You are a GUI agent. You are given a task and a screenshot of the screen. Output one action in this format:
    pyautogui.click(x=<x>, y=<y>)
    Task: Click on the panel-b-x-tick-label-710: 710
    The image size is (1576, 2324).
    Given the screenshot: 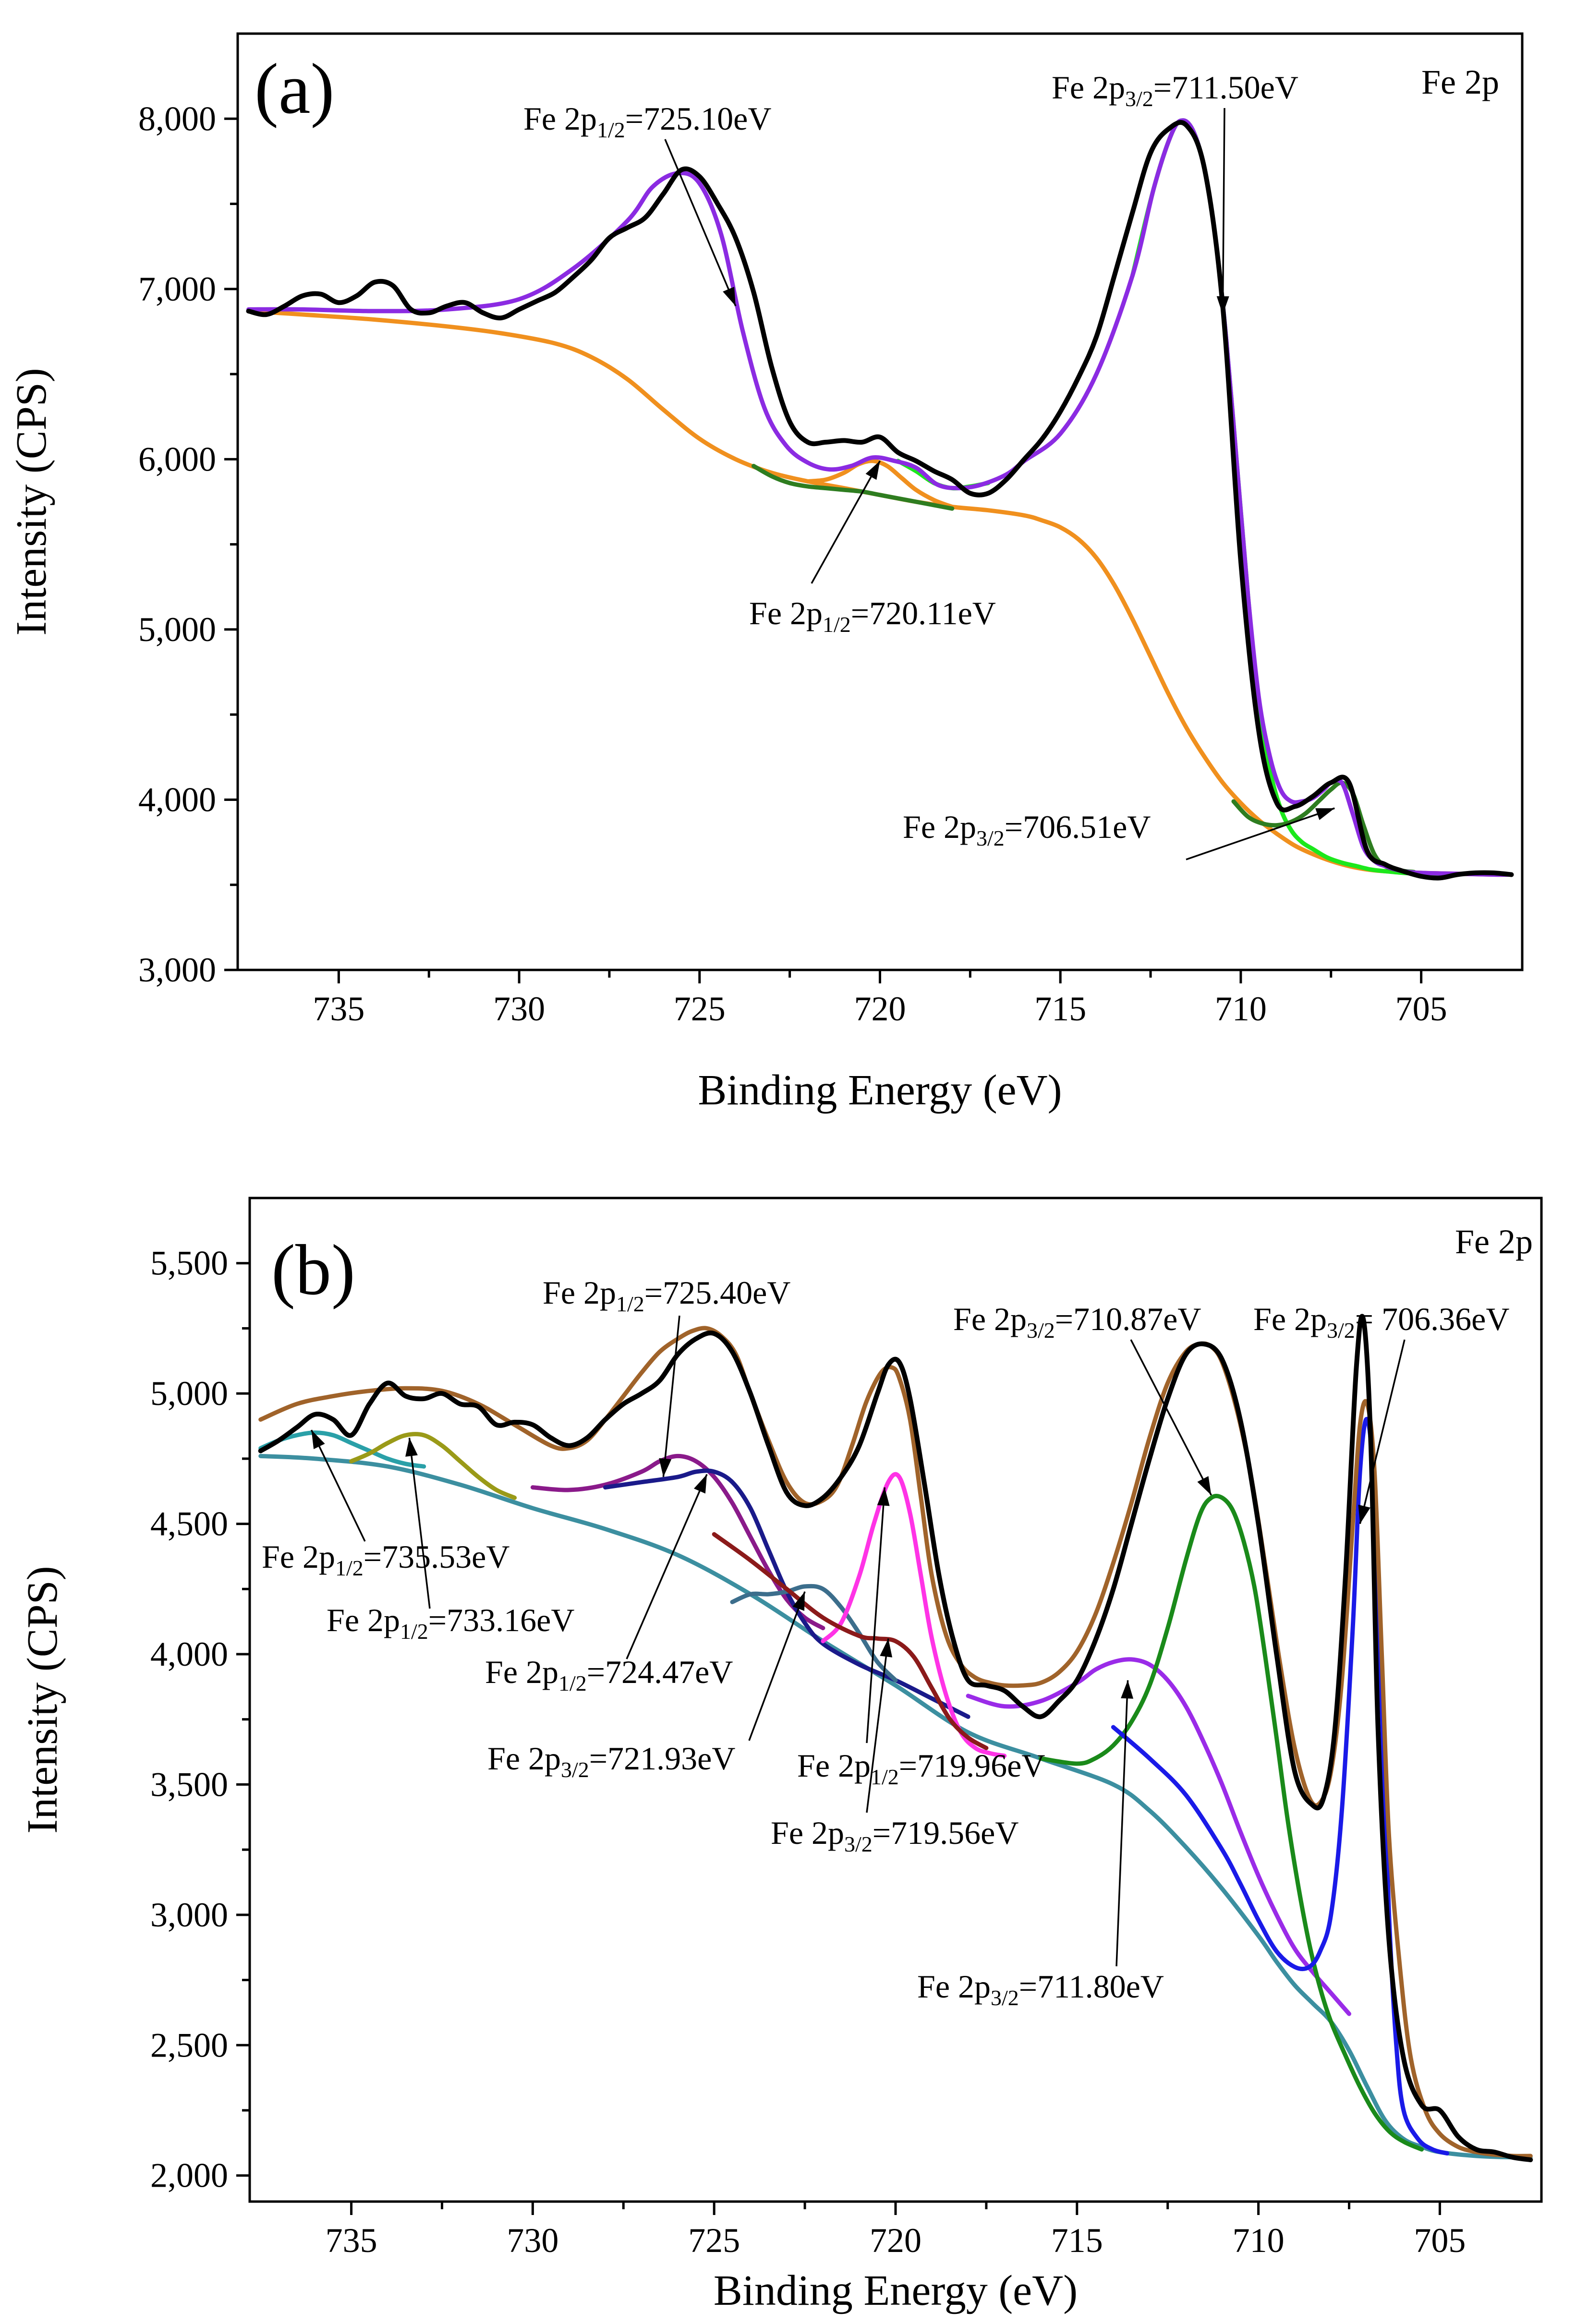 What is the action you would take?
    pyautogui.click(x=1259, y=2240)
    